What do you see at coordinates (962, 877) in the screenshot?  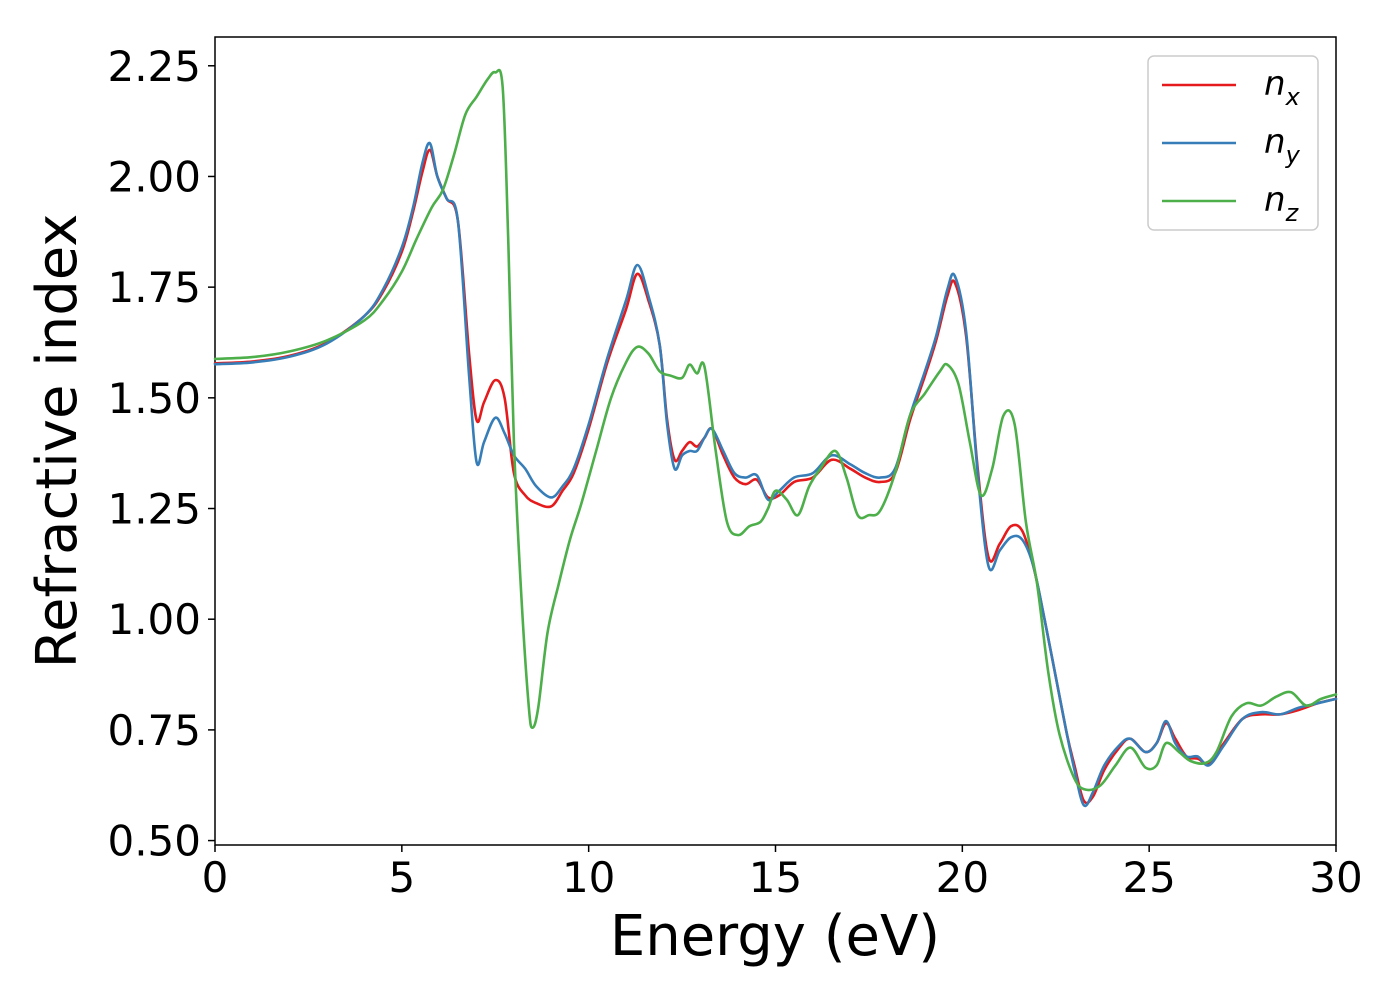 I see `x-tick-label: 20` at bounding box center [962, 877].